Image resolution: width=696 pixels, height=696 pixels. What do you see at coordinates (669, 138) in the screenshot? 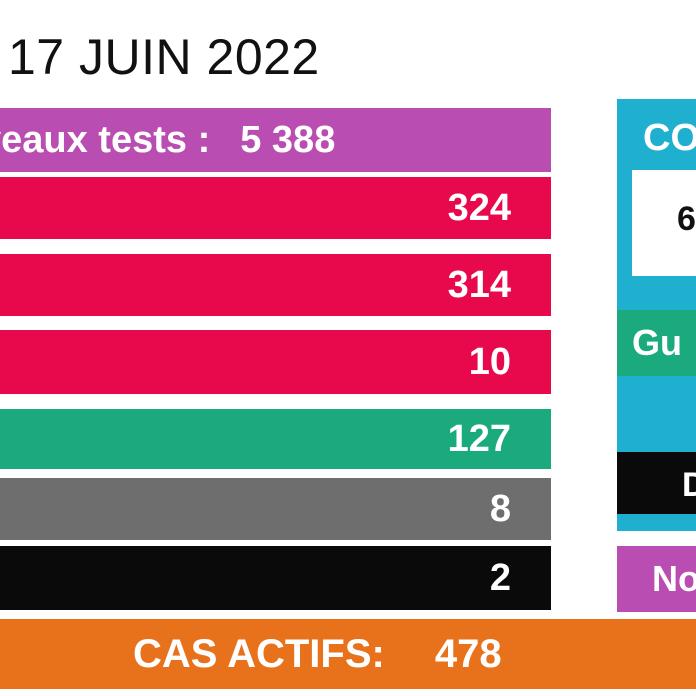
I see `side-panel-title: CO` at bounding box center [669, 138].